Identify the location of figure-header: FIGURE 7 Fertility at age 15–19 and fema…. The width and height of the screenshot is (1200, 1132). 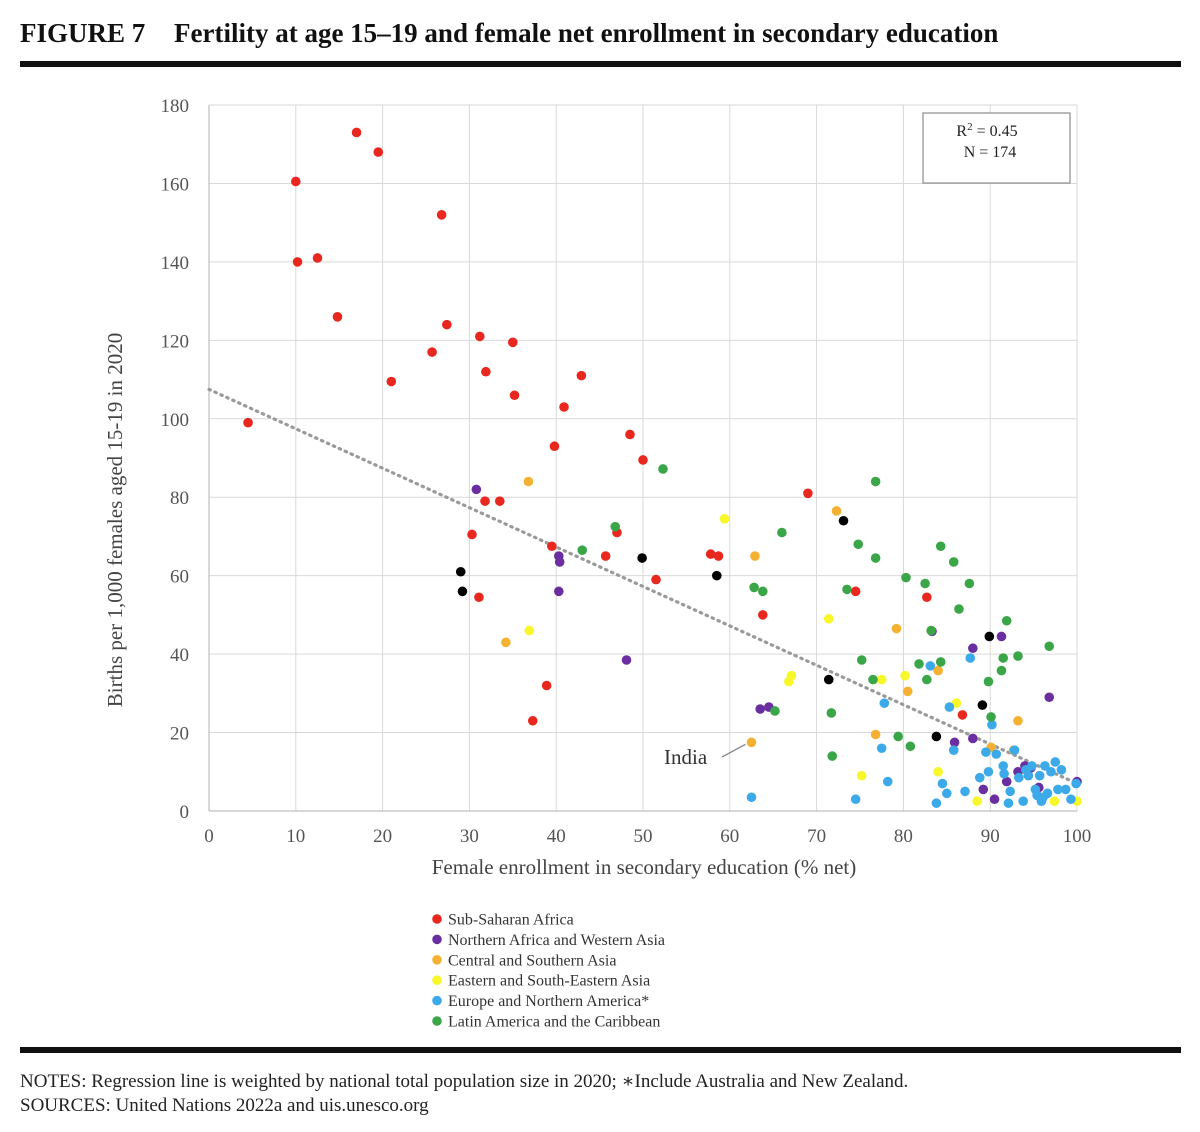
(600, 34).